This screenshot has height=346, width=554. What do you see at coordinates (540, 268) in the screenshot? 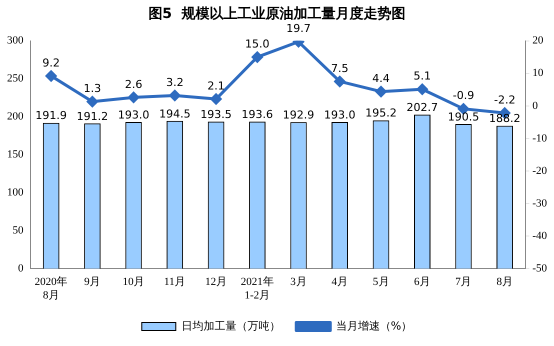
I see `y2-tick-label: -50` at bounding box center [540, 268].